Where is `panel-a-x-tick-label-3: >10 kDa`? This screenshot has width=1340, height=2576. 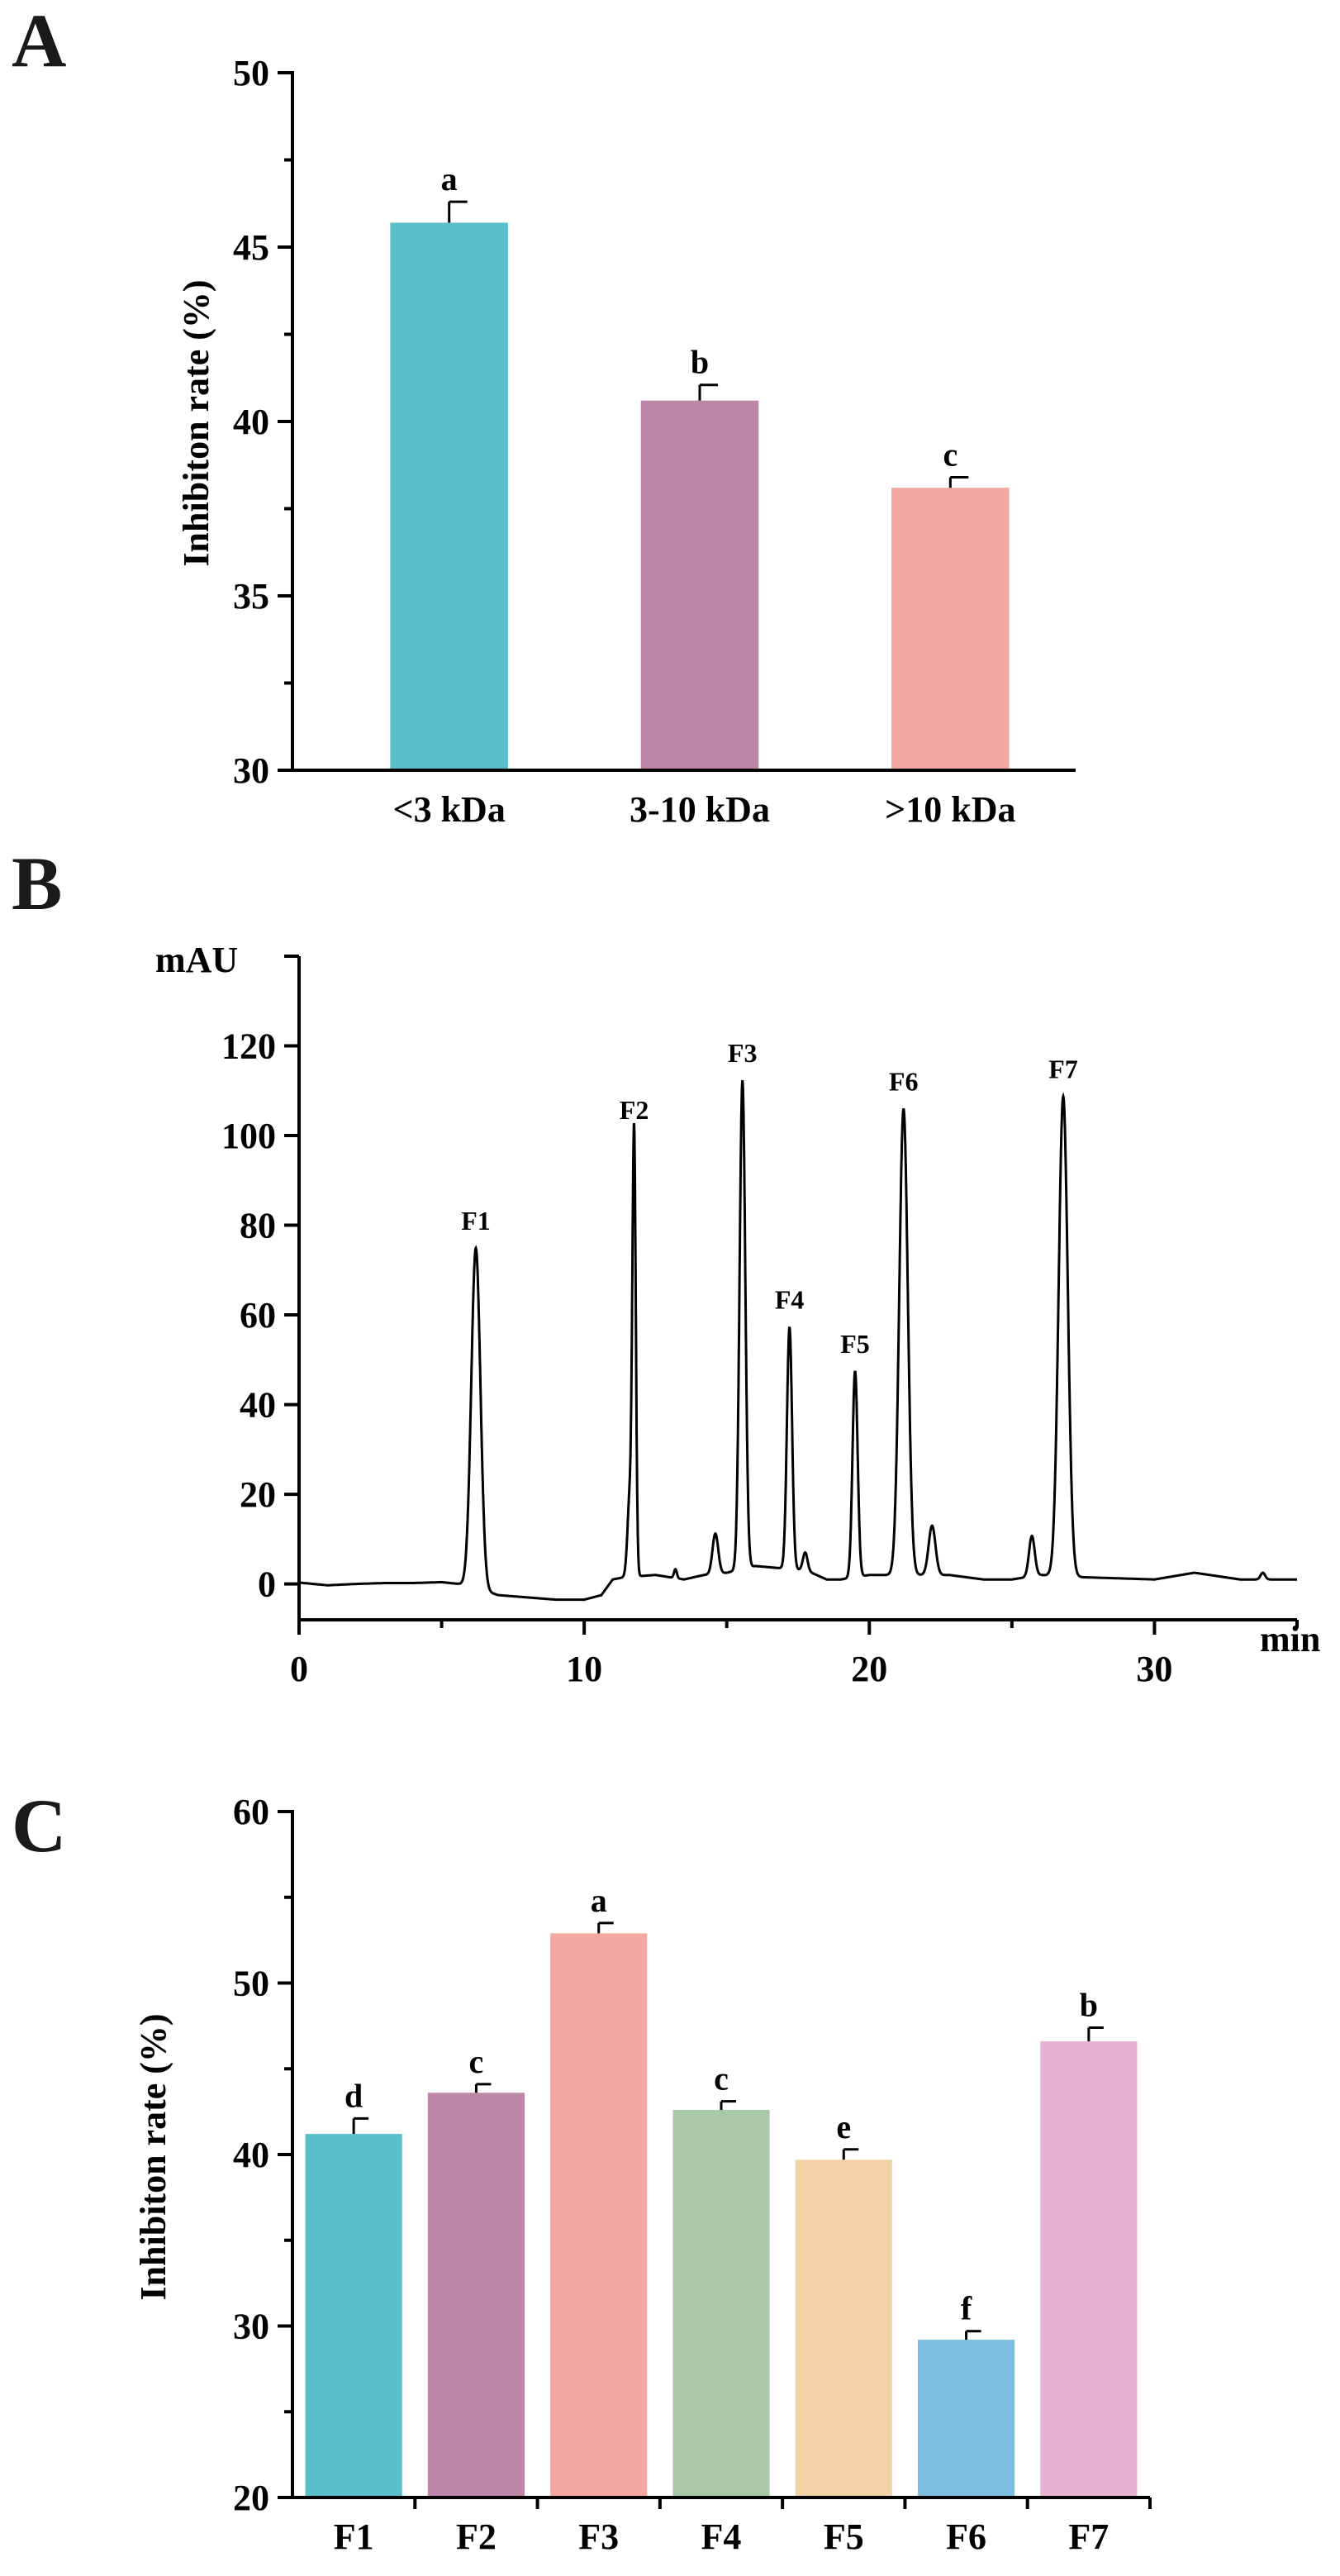 panel-a-x-tick-label-3: >10 kDa is located at coordinates (950, 810).